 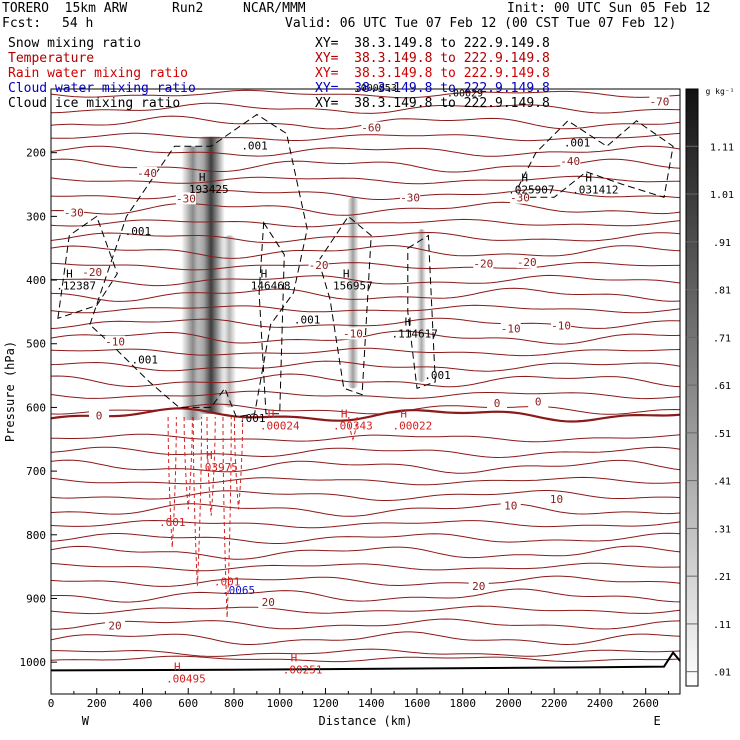 I want to click on fcst-value: 54 h, so click(x=78, y=23).